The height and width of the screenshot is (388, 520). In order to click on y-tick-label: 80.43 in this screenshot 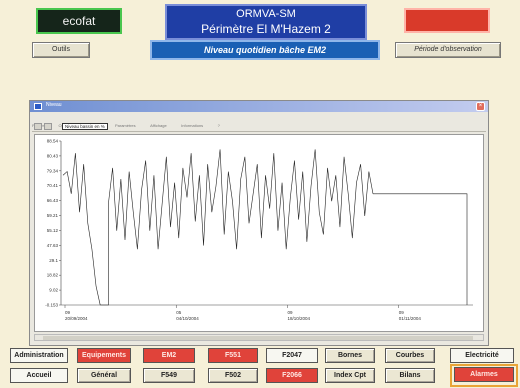, I will do `click(53, 155)`.